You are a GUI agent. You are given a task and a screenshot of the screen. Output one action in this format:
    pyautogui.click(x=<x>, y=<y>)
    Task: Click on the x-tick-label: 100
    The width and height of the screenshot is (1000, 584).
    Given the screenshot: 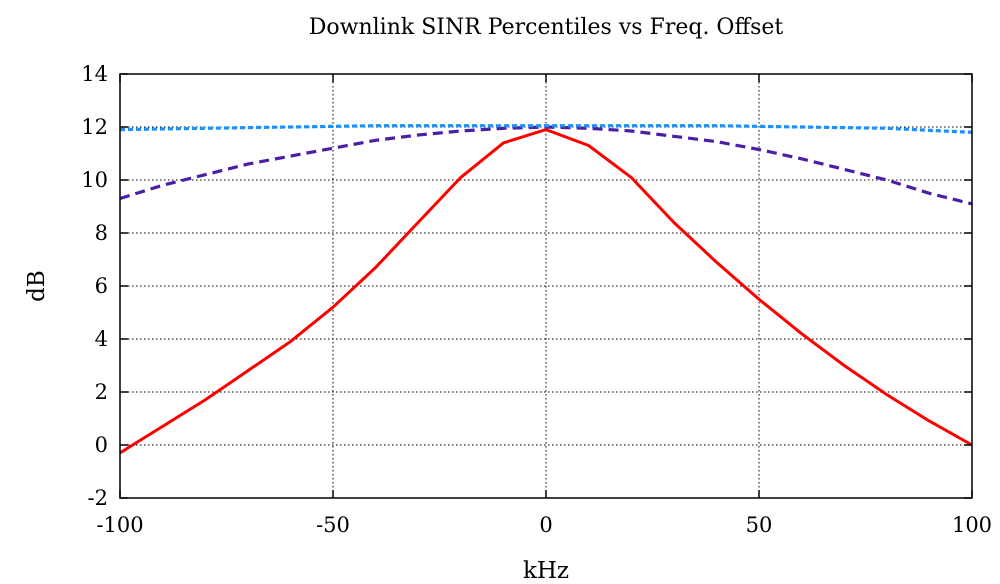 What is the action you would take?
    pyautogui.click(x=972, y=525)
    